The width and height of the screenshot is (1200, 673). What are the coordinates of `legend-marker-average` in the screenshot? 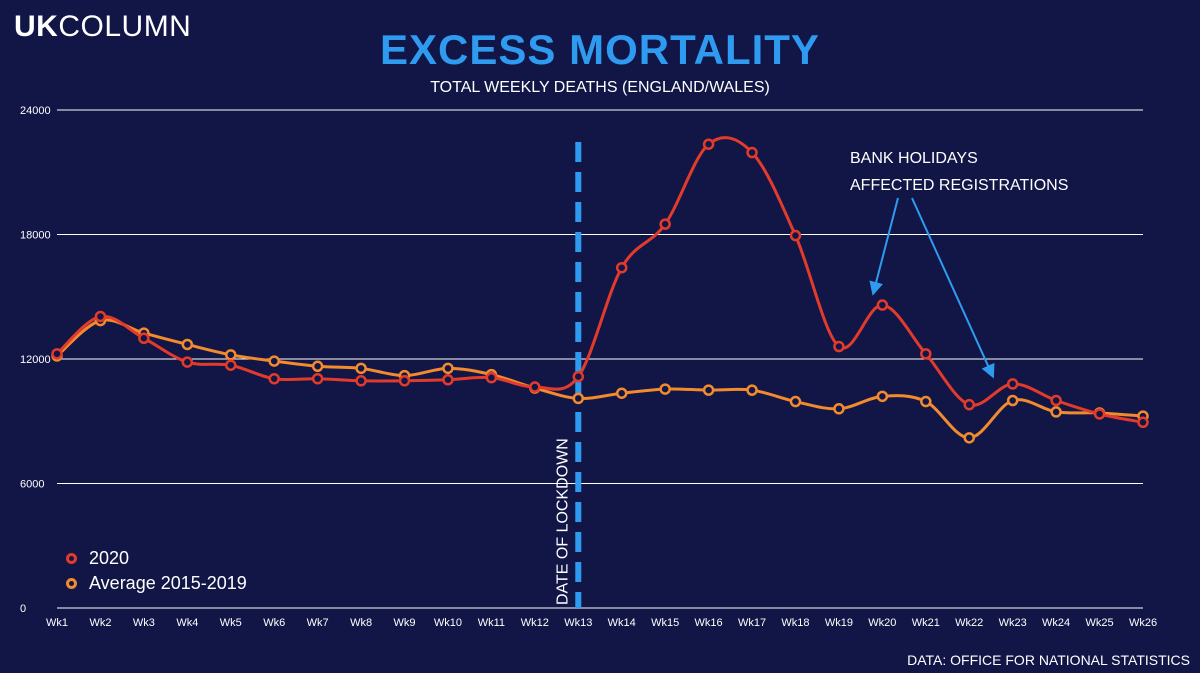 It's located at (71, 583).